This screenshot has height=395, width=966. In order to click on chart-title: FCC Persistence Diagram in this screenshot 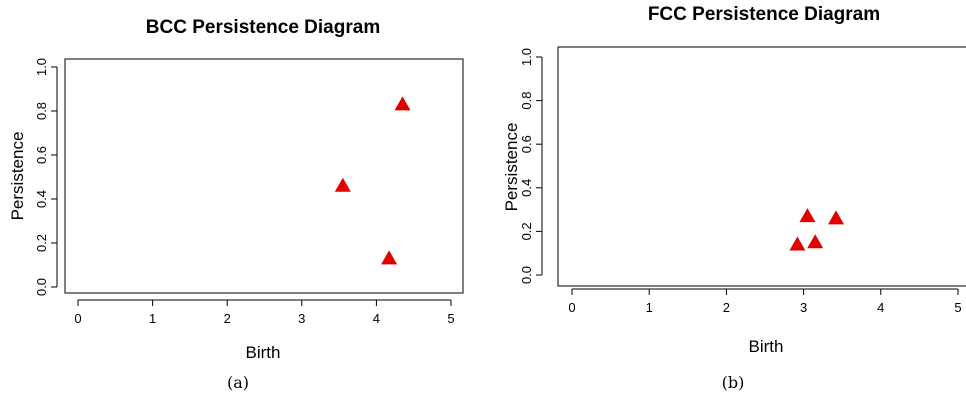, I will do `click(764, 14)`.